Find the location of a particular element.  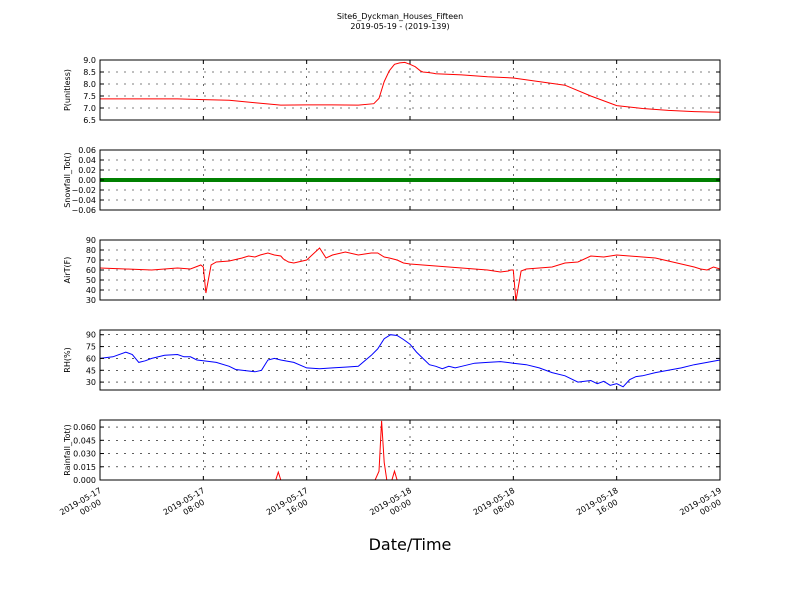

y-tick-label: 0.04 is located at coordinates (87, 160).